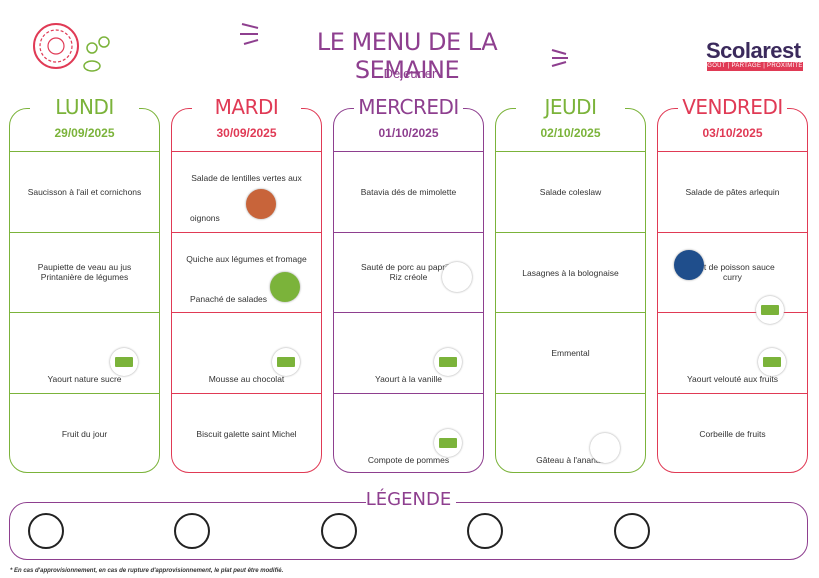 The image size is (819, 578). I want to click on brand-logo: Scolarest, so click(753, 50).